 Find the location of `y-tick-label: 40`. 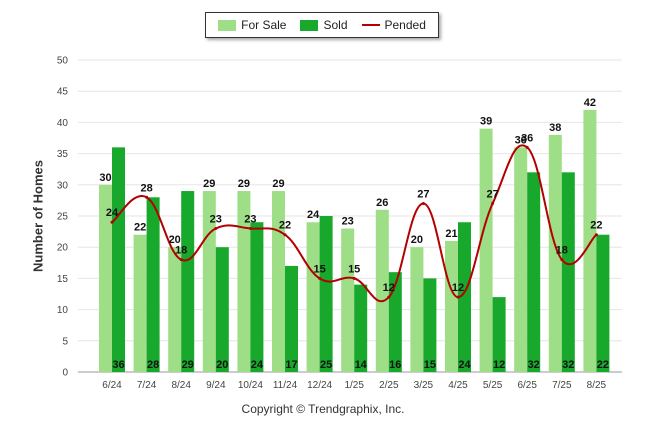

y-tick-label: 40 is located at coordinates (63, 123).